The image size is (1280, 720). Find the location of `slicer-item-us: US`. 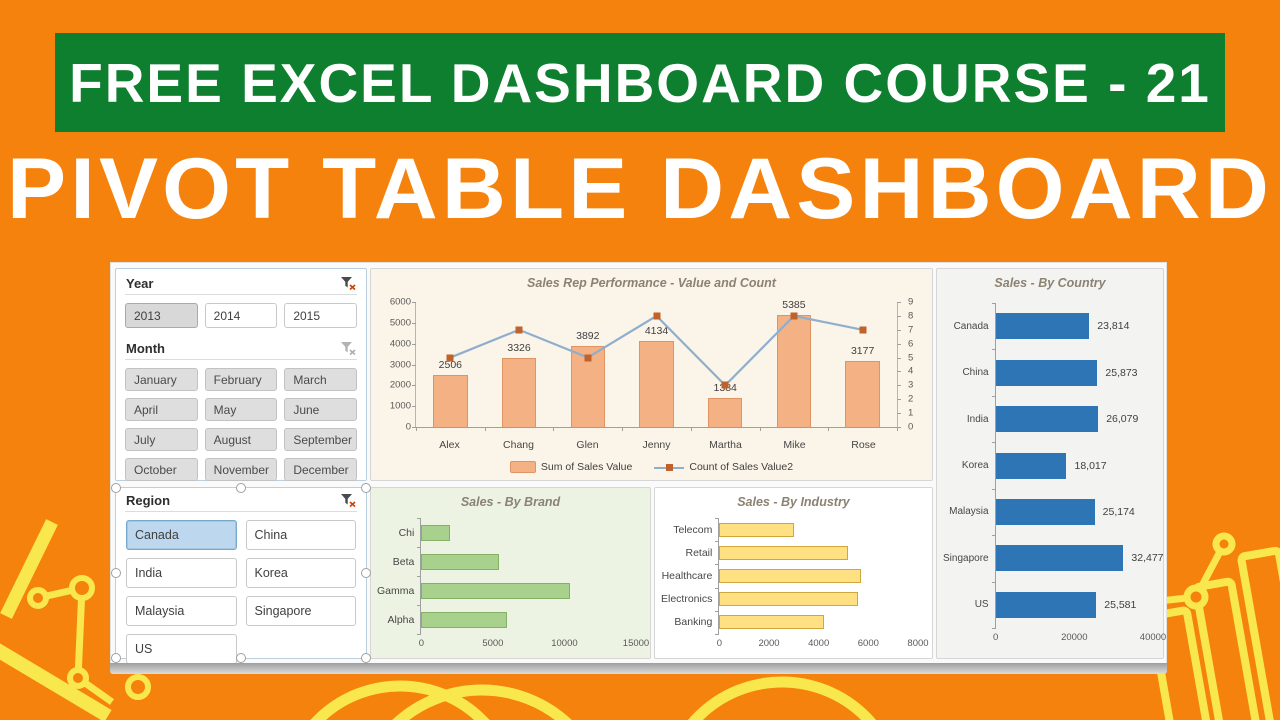

slicer-item-us: US is located at coordinates (181, 649).